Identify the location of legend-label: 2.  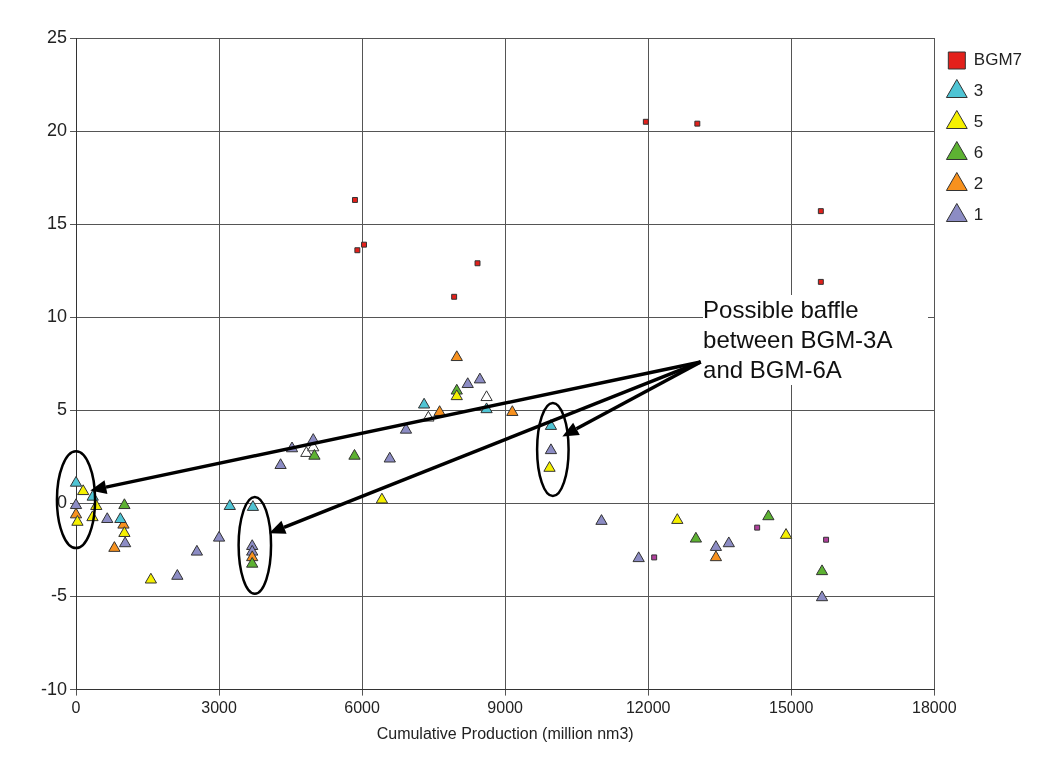
(978, 184).